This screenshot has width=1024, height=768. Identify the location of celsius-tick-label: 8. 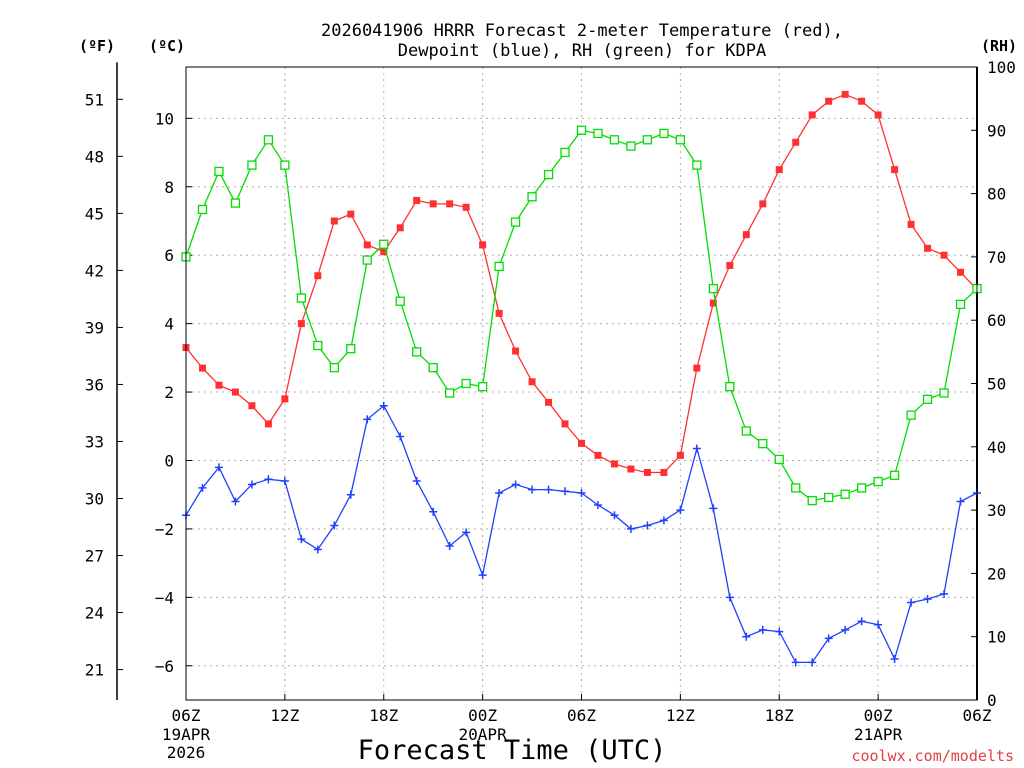
(169, 187).